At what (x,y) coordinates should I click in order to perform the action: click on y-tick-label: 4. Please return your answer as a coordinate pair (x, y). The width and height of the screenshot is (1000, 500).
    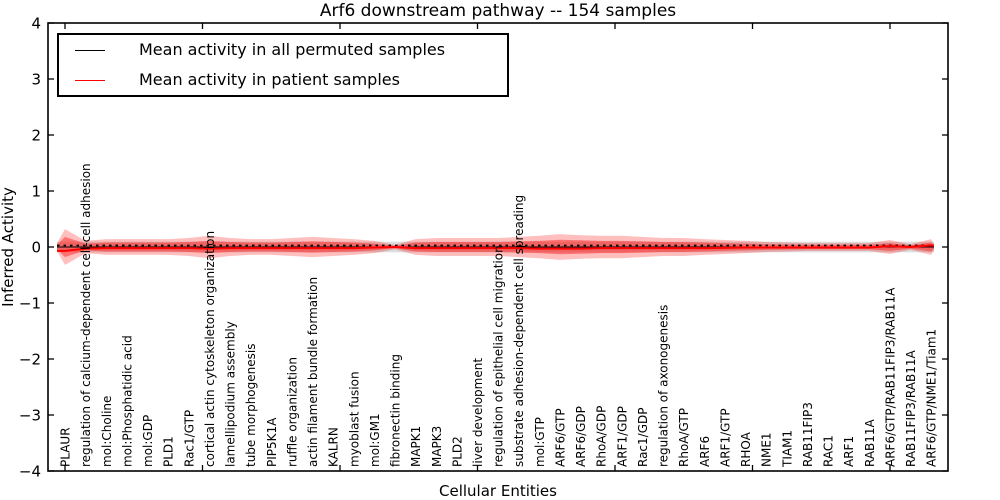
    Looking at the image, I should click on (36, 23).